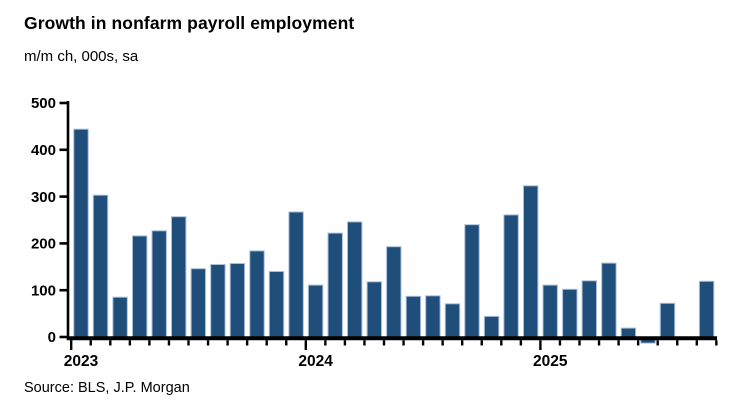 This screenshot has height=420, width=729. Describe the element at coordinates (43, 103) in the screenshot. I see `y-axis-tick-label: 500` at that location.